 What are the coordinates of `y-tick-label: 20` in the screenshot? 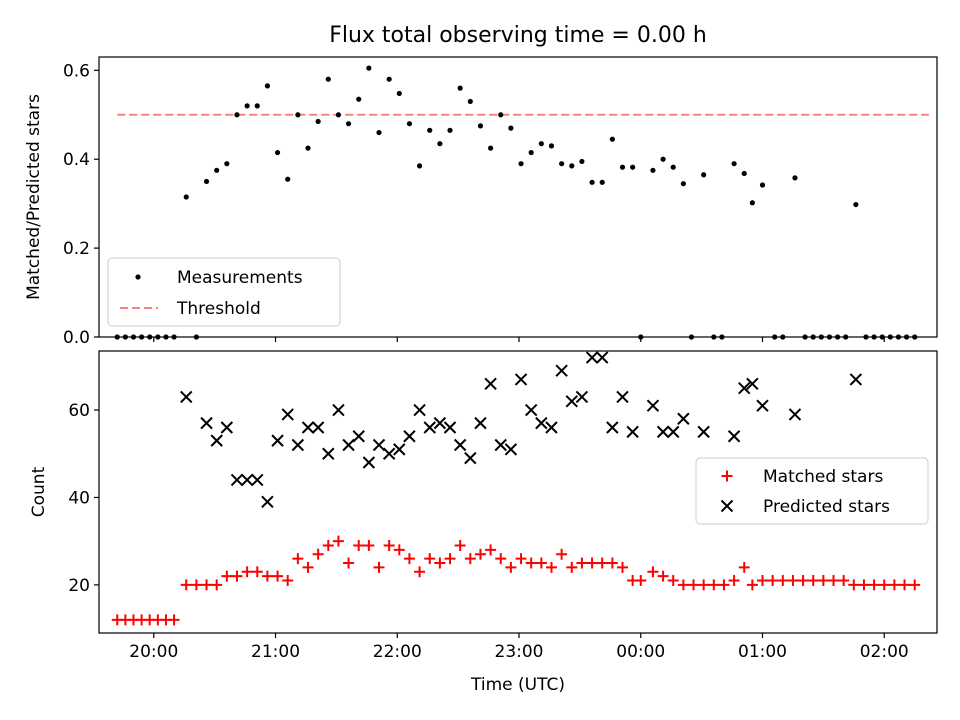 It's located at (79, 586).